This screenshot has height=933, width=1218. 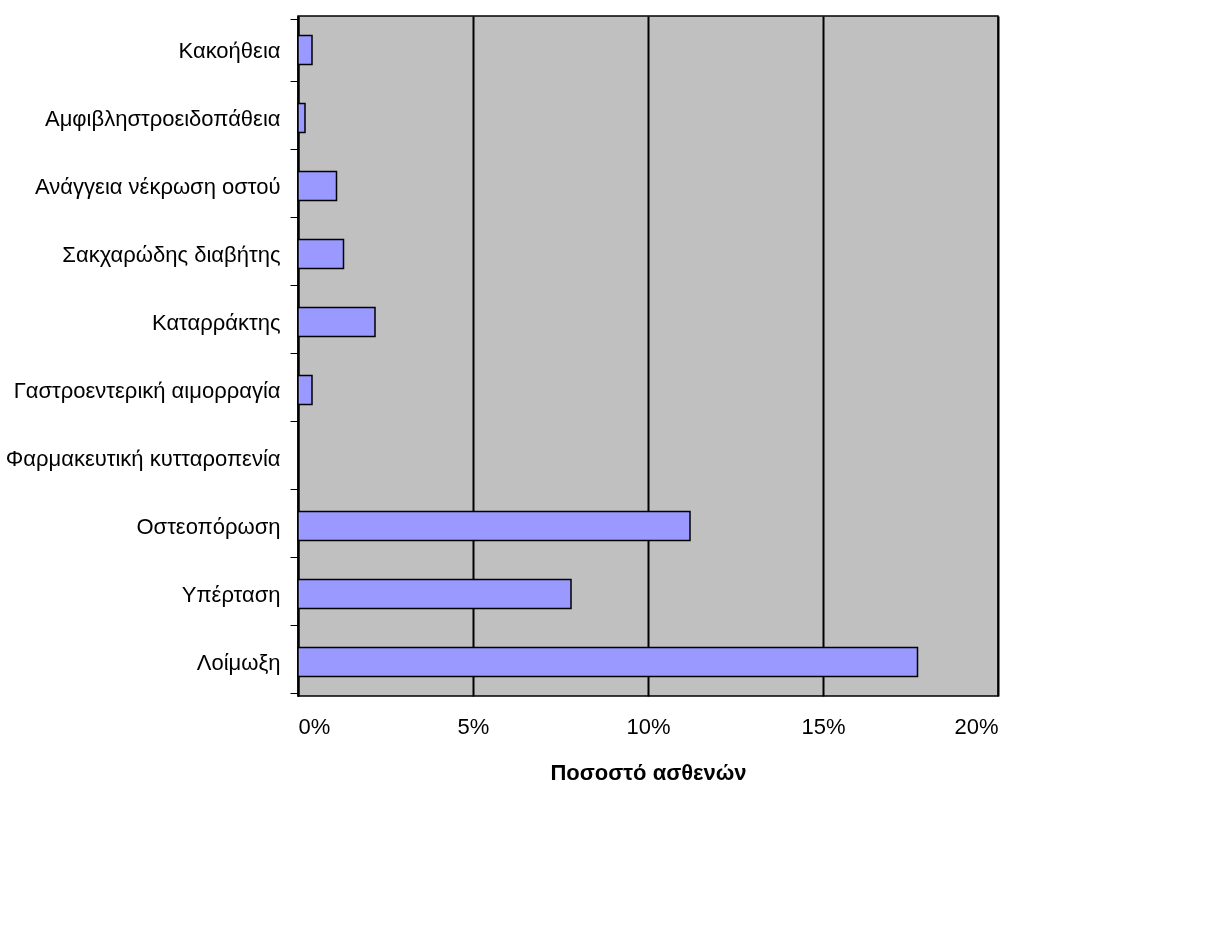 What do you see at coordinates (976, 726) in the screenshot?
I see `x-tick-label: 20%` at bounding box center [976, 726].